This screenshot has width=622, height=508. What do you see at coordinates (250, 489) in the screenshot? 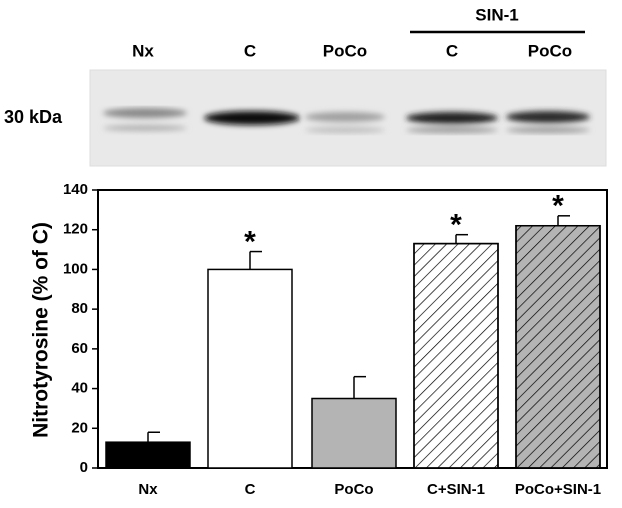
I see `x-tick-label: C` at bounding box center [250, 489].